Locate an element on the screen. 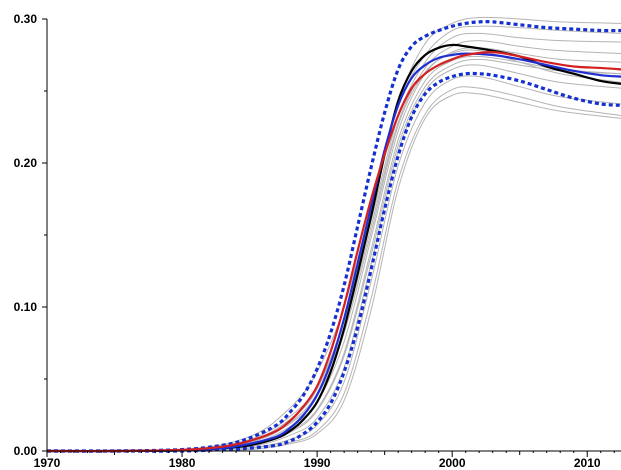 The width and height of the screenshot is (621, 470). x-tick-label: 1990 is located at coordinates (317, 463).